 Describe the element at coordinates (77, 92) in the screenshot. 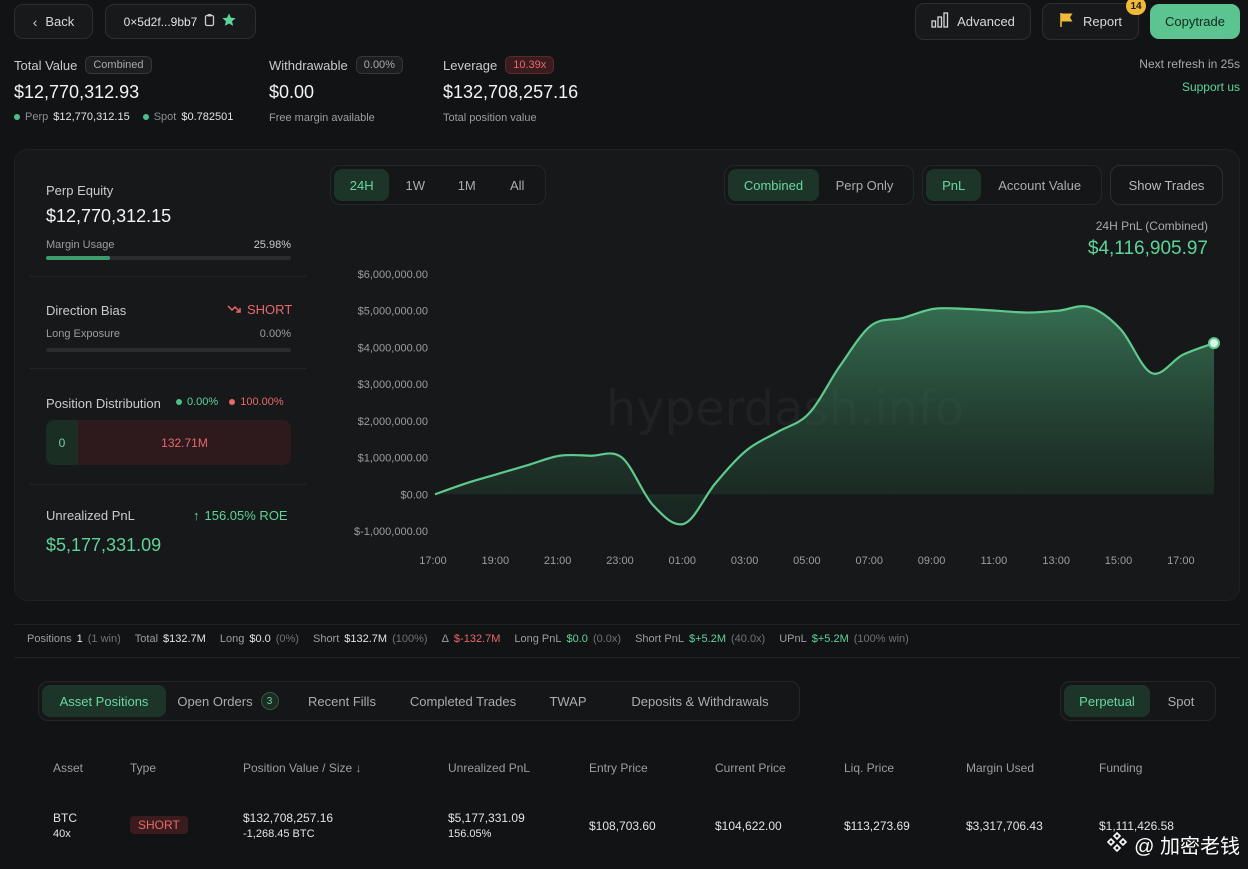

I see `total-value: $12,770,312.93` at that location.